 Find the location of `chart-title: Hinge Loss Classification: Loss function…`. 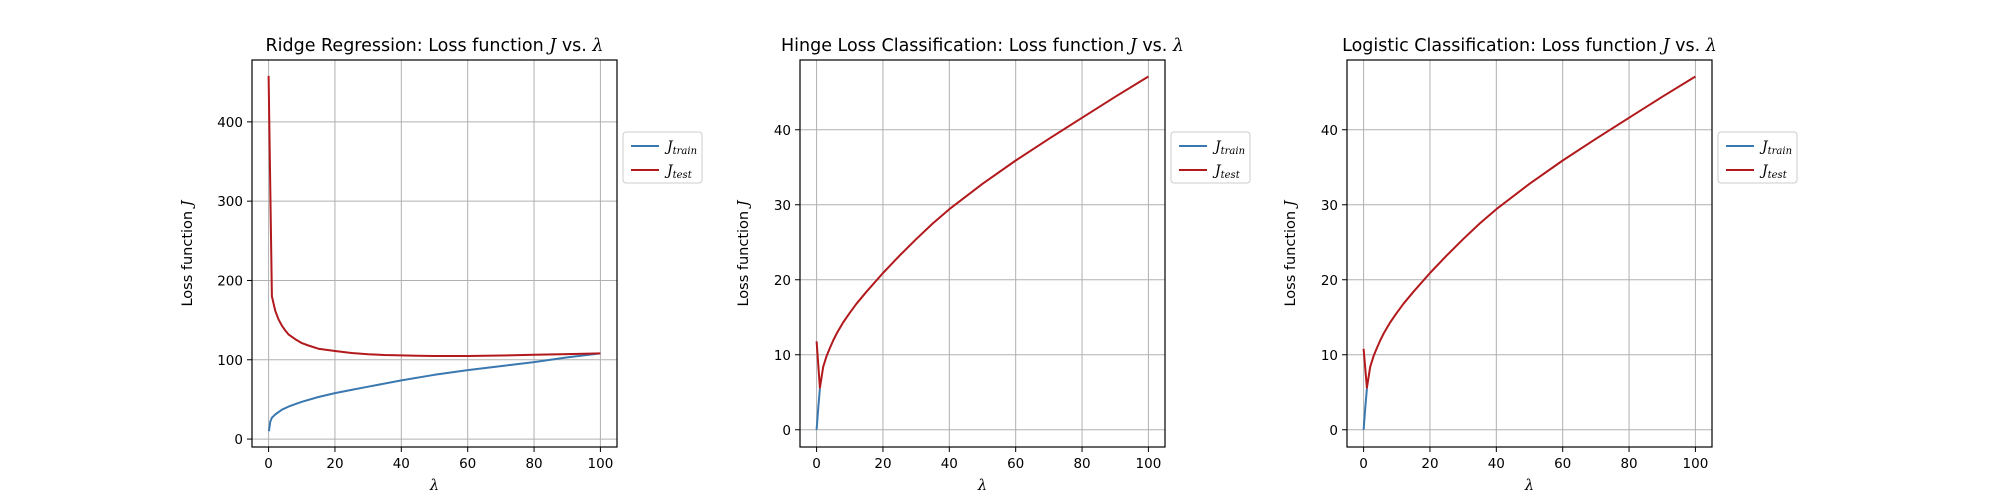

chart-title: Hinge Loss Classification: Loss function… is located at coordinates (982, 46).